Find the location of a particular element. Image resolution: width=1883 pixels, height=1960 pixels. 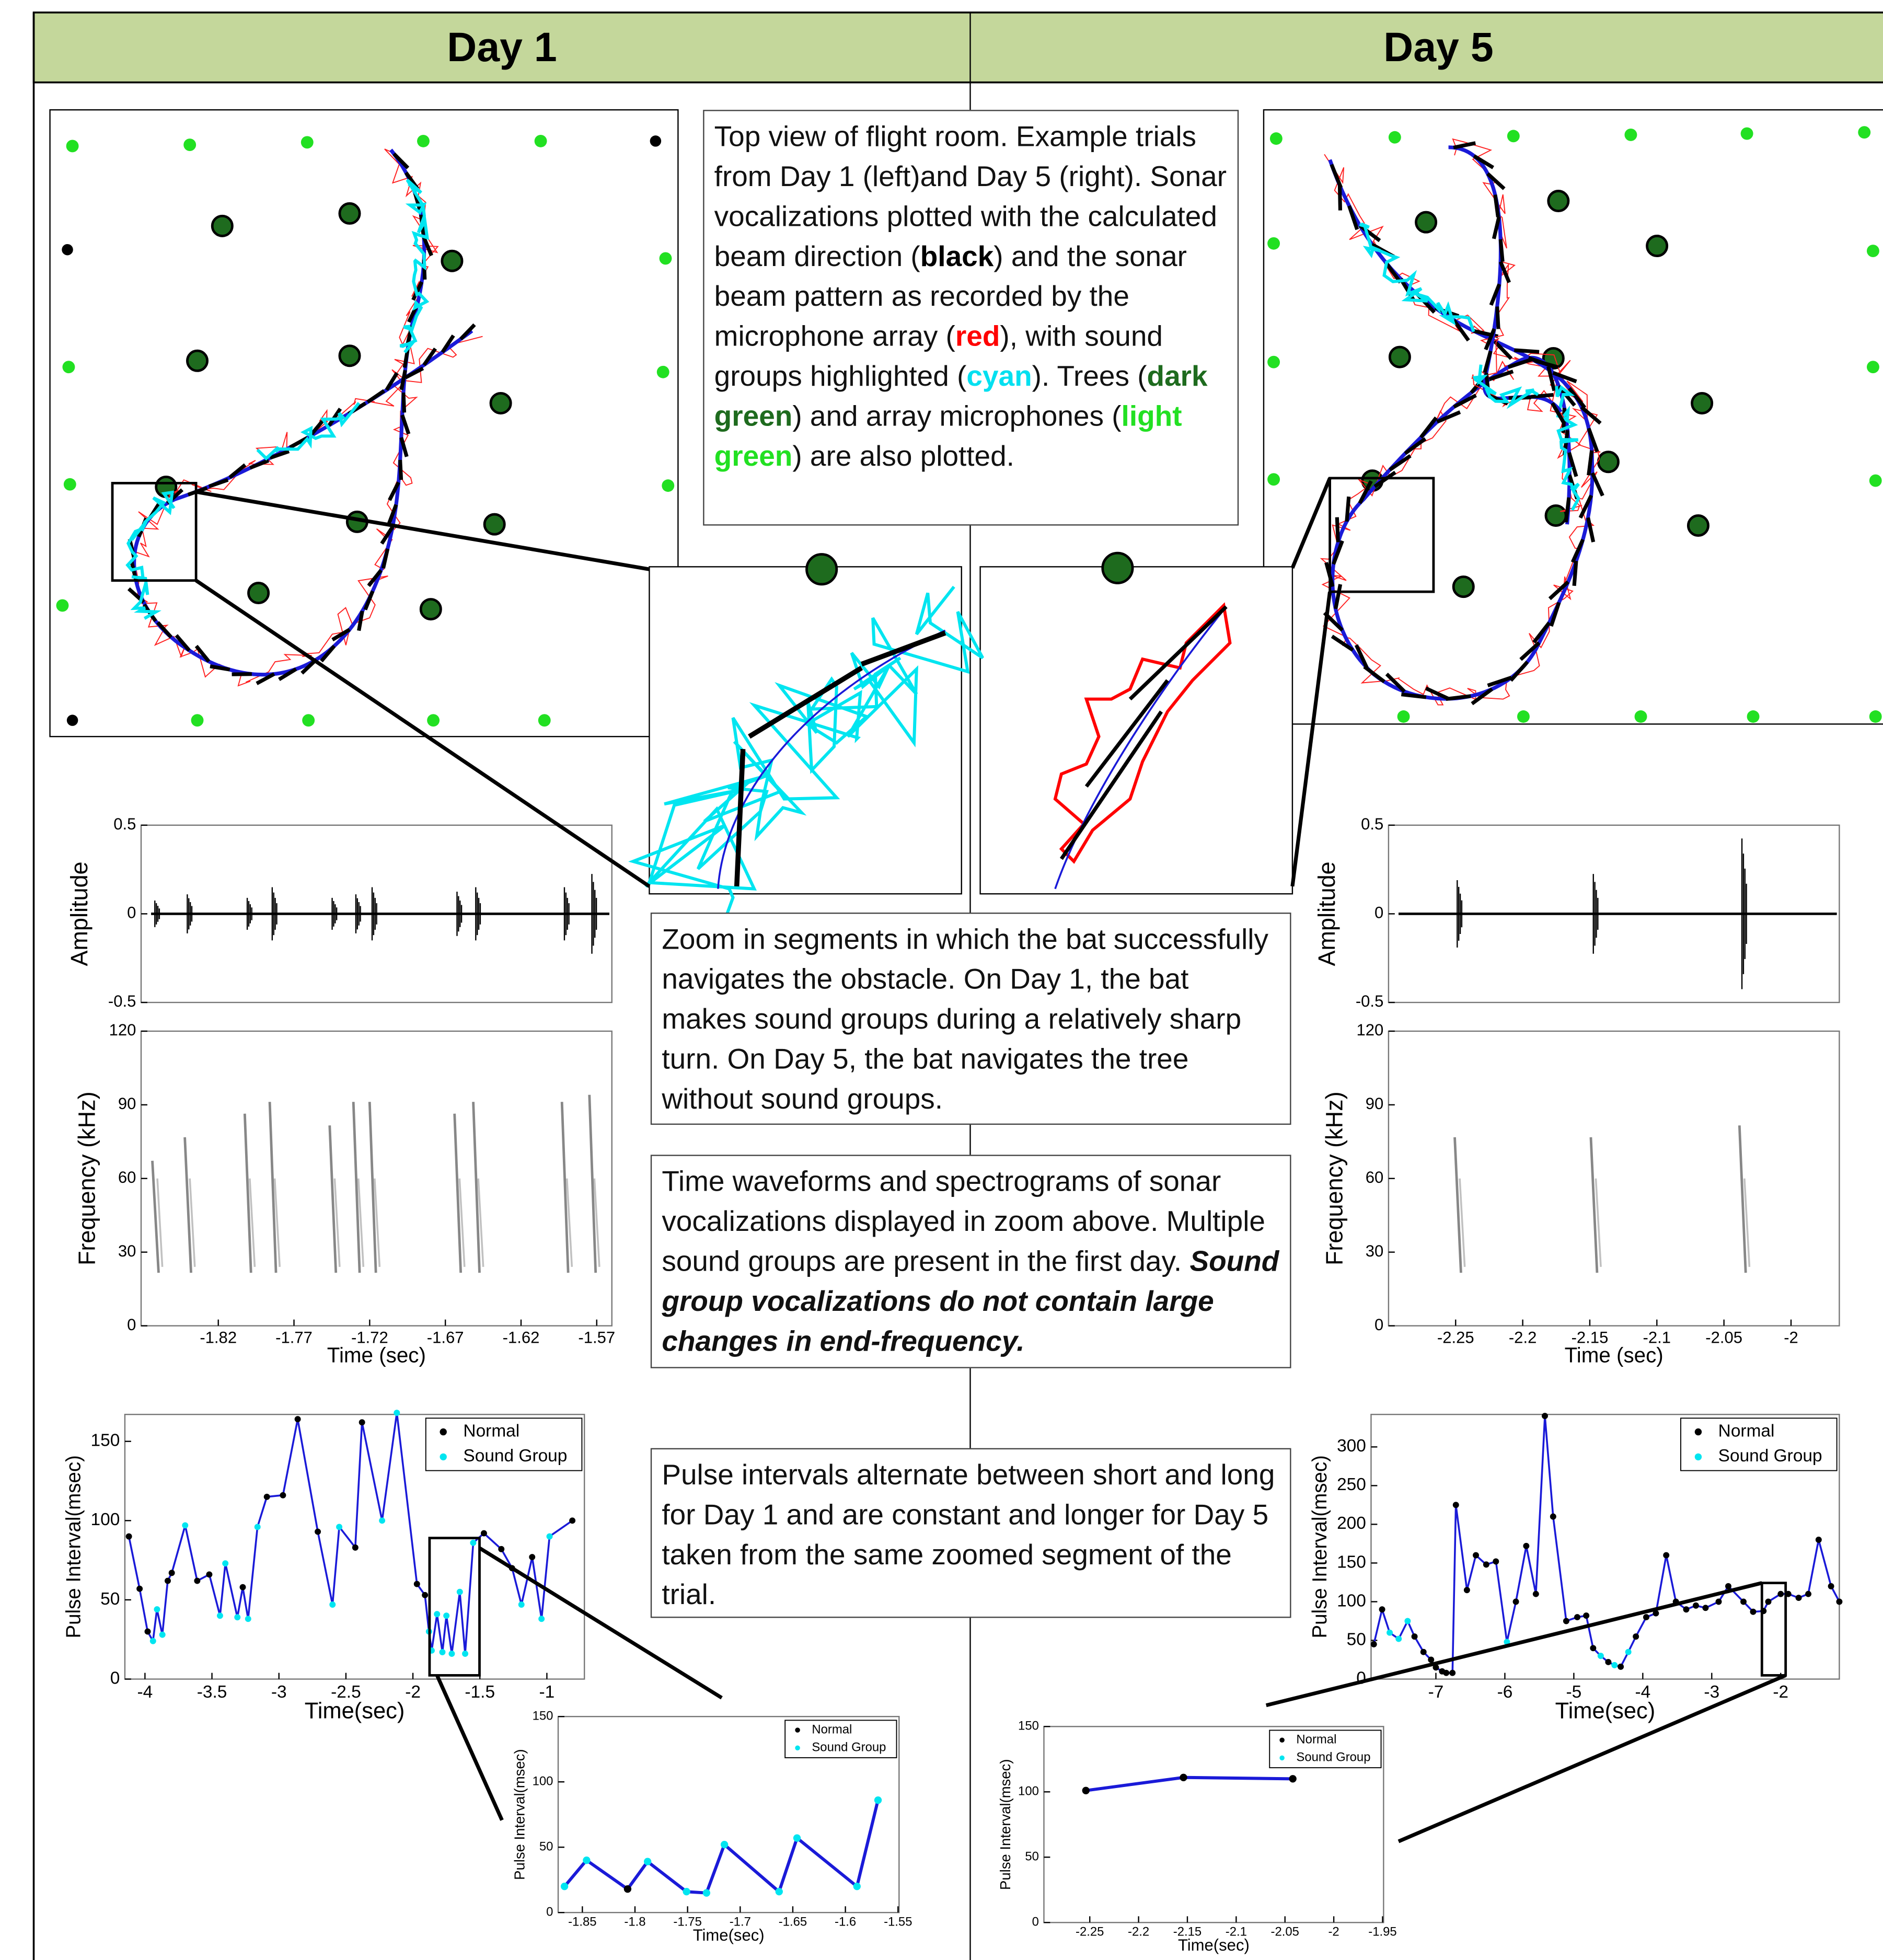

y-tick-label: 120 is located at coordinates (1370, 1030).